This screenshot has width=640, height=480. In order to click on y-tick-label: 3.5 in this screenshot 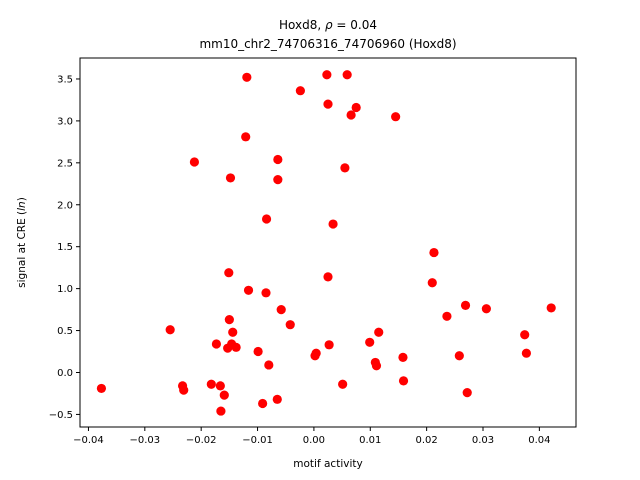, I will do `click(65, 79)`.